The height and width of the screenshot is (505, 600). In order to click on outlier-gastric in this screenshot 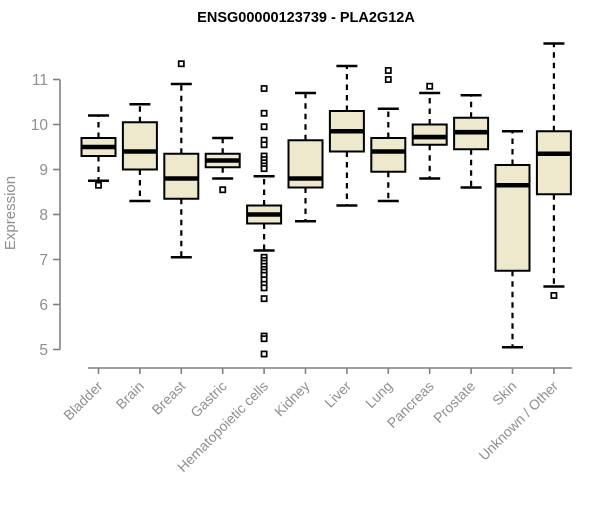, I will do `click(223, 190)`.